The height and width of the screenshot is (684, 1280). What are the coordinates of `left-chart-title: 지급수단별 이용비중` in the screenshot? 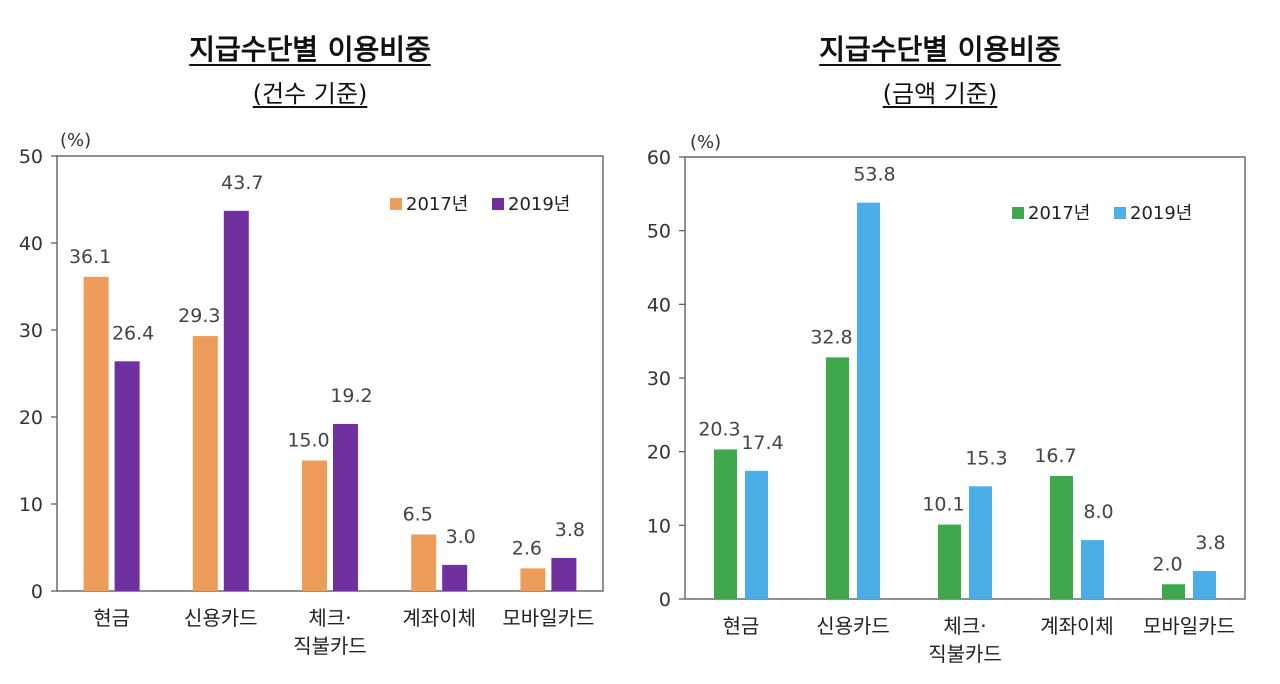 It's located at (310, 49).